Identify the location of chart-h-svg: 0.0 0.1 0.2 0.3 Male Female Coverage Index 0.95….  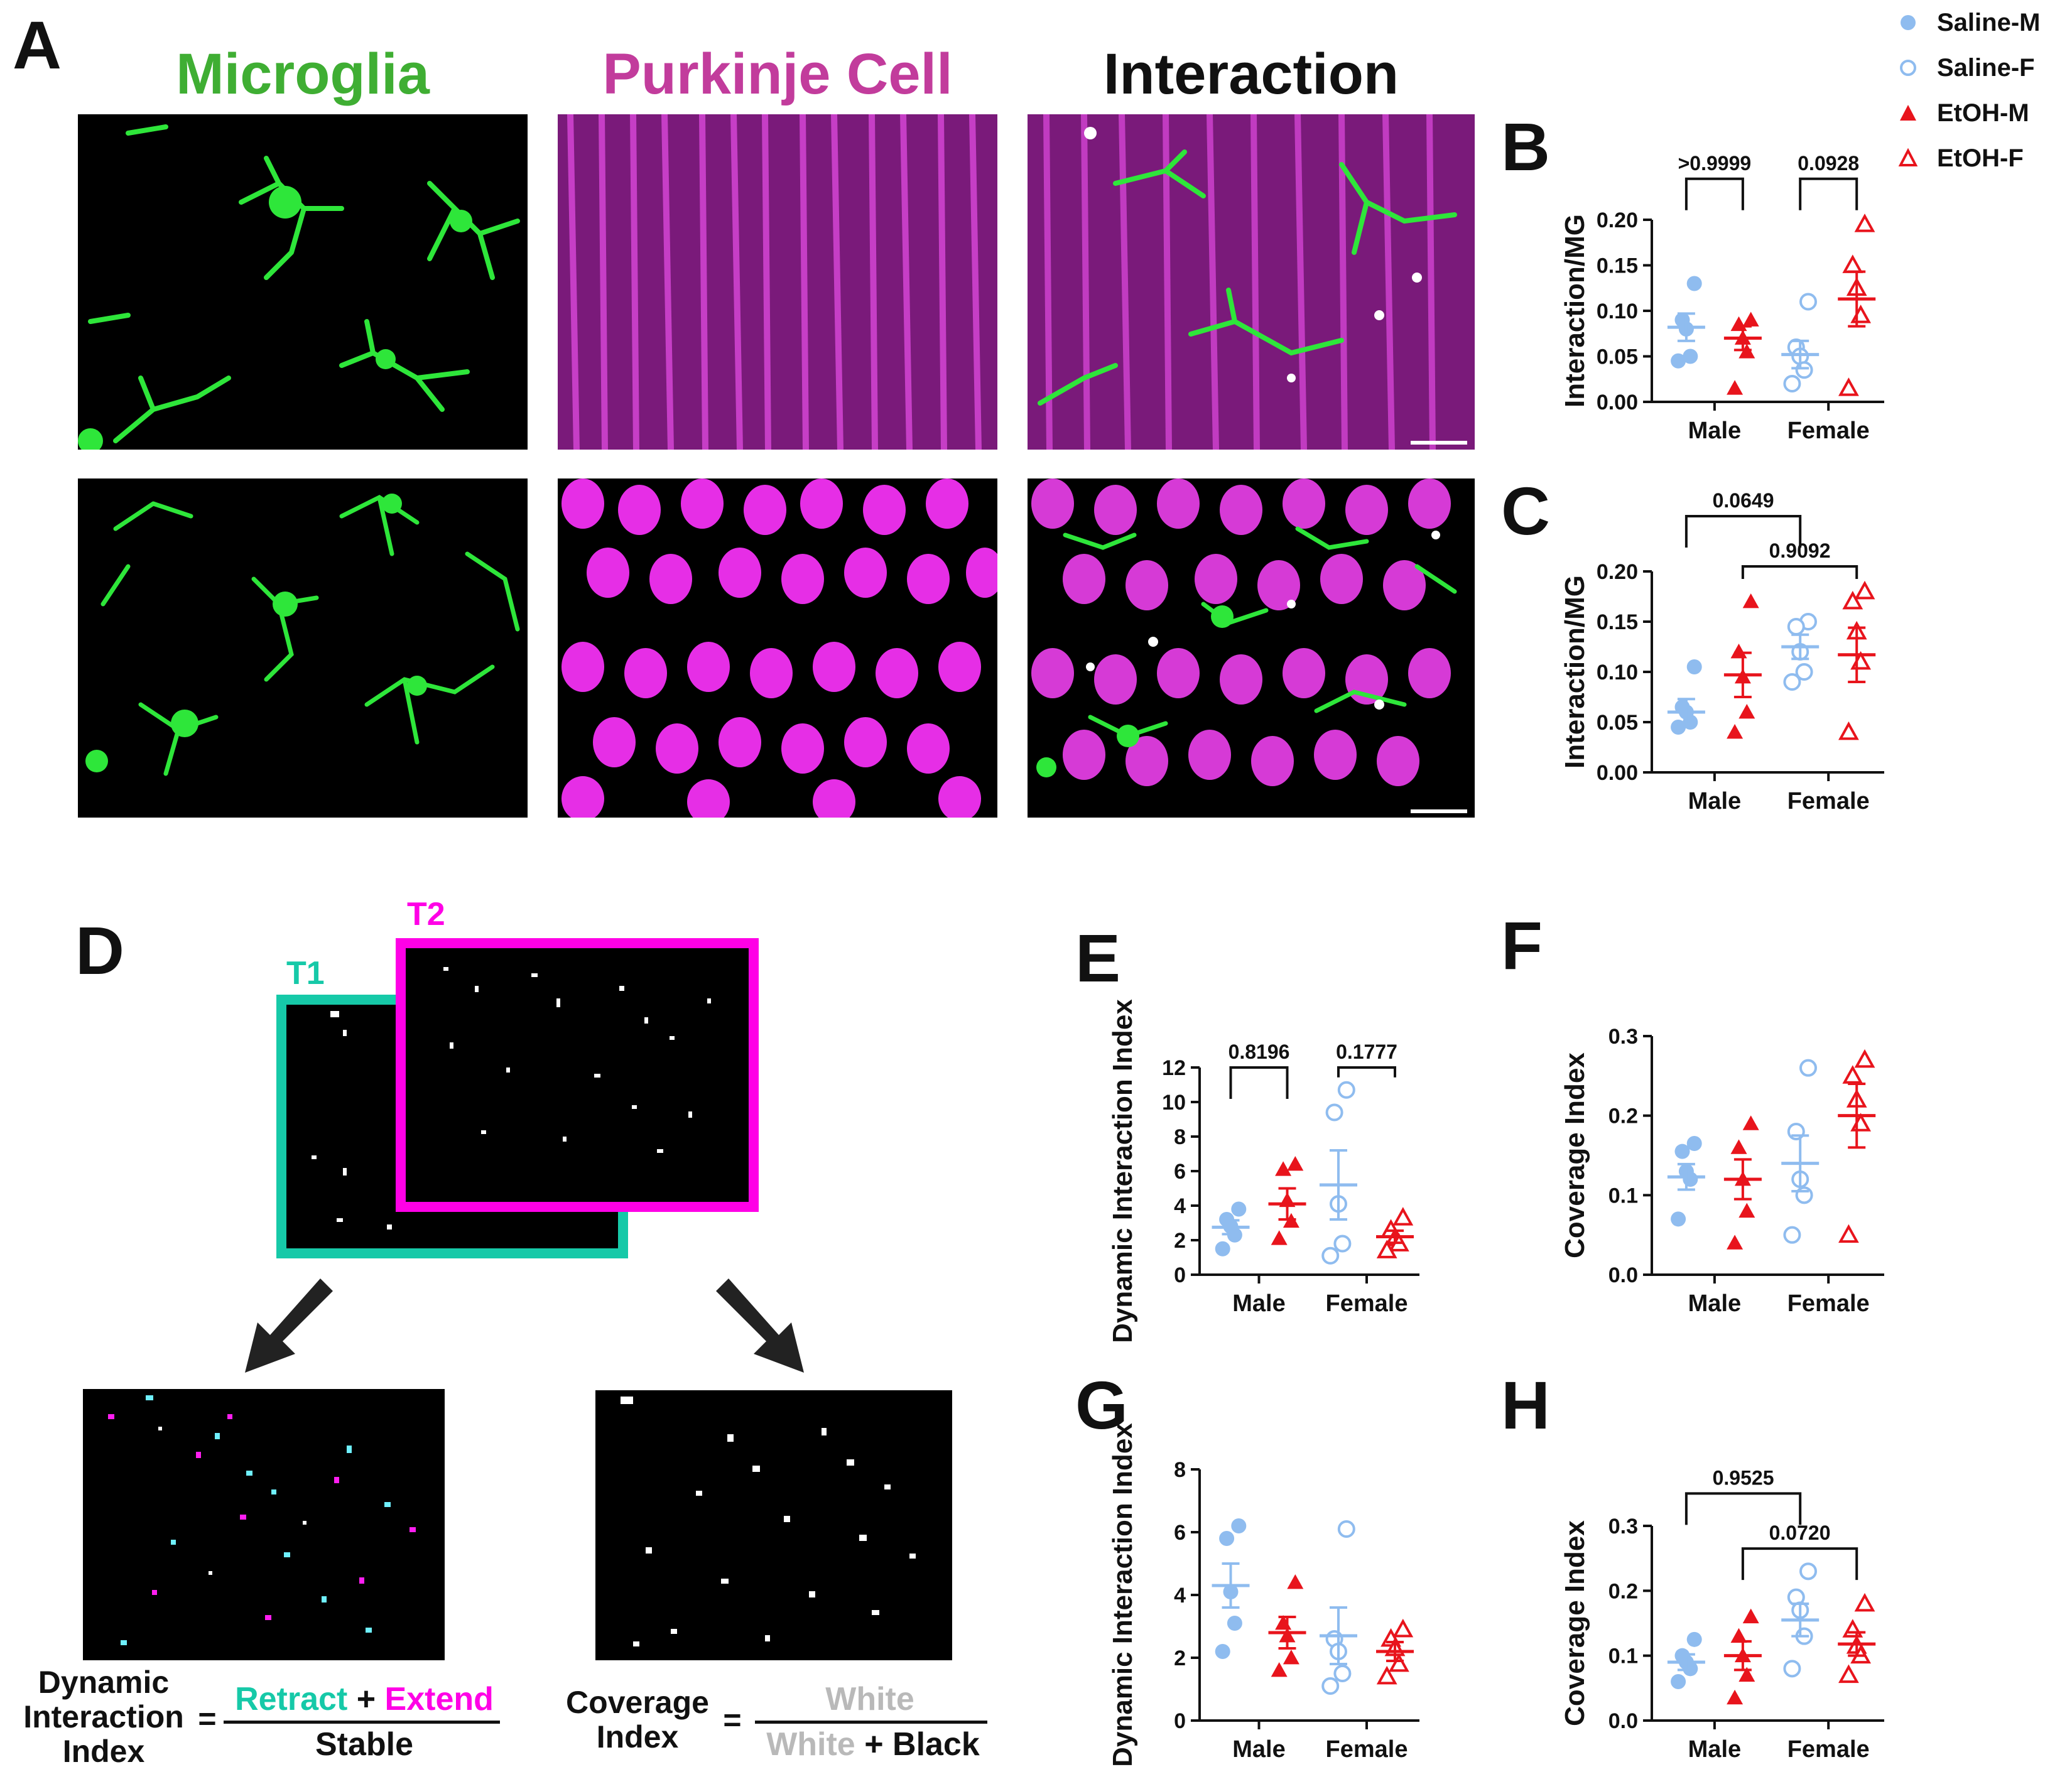
(1721, 1615).